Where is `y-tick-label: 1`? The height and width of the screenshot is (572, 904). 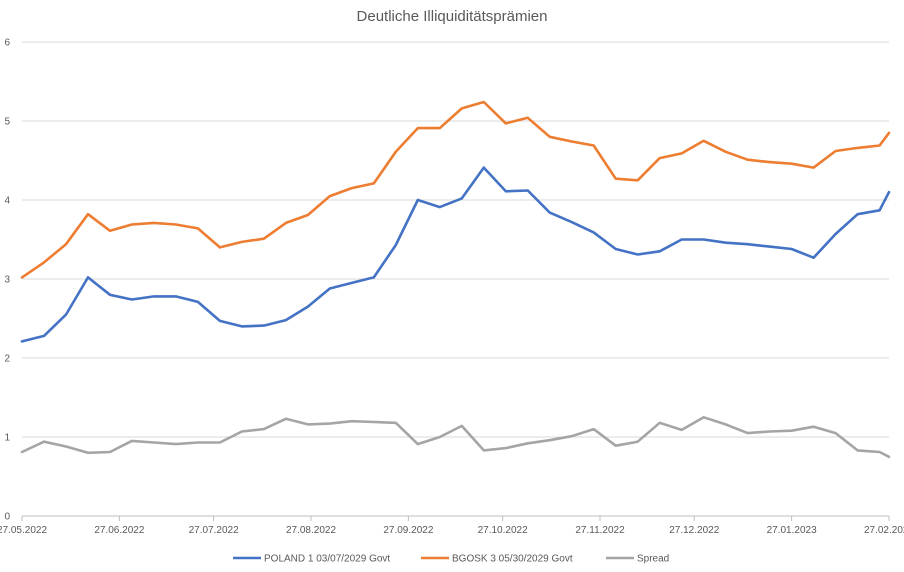 y-tick-label: 1 is located at coordinates (7, 438).